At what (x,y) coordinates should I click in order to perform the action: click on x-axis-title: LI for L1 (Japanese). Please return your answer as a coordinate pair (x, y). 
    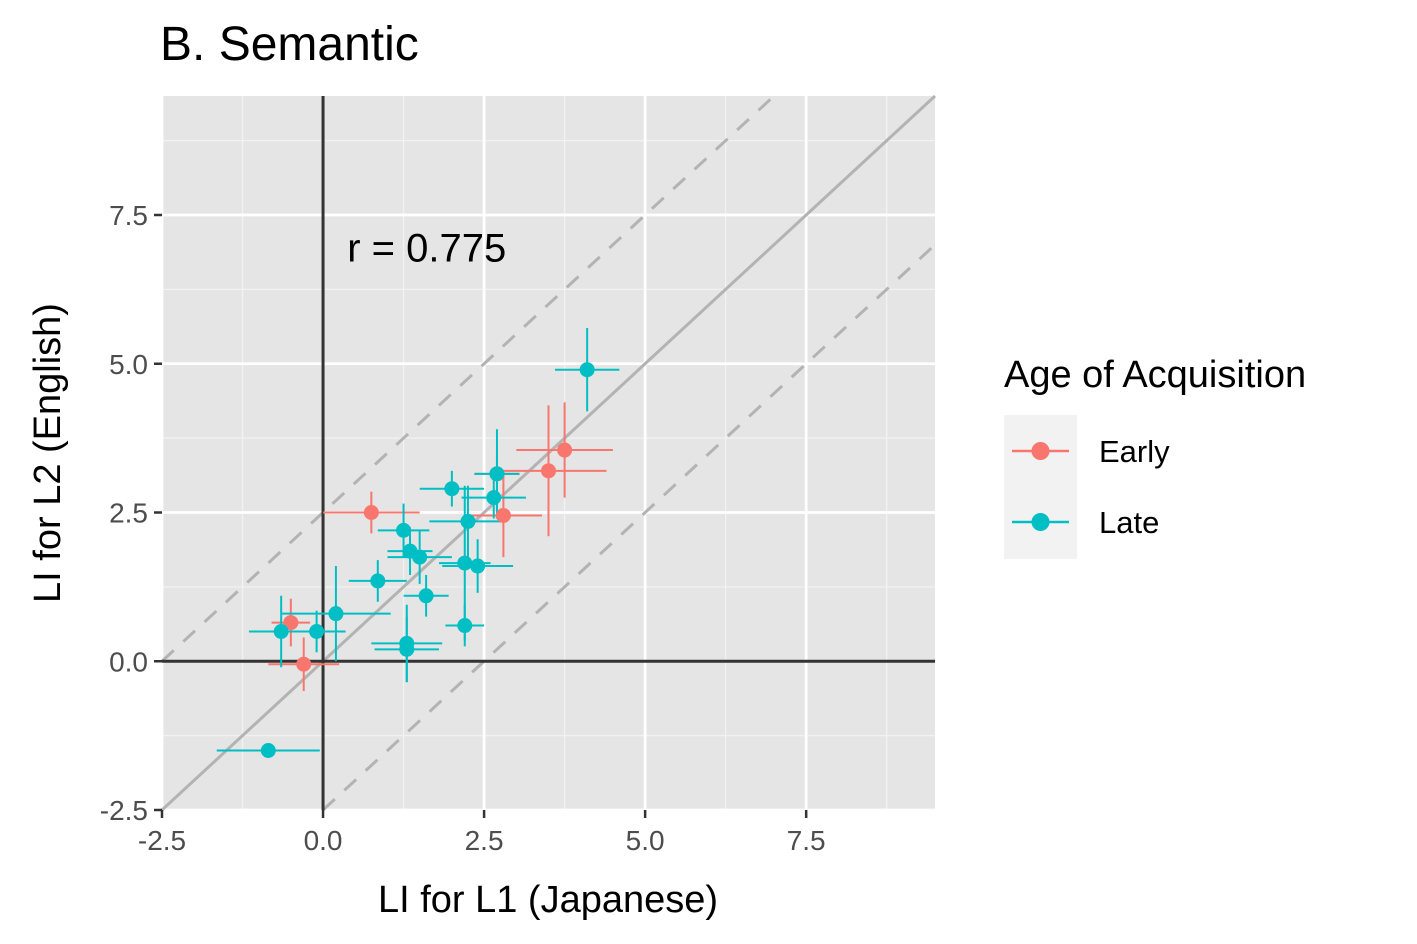
    Looking at the image, I should click on (548, 900).